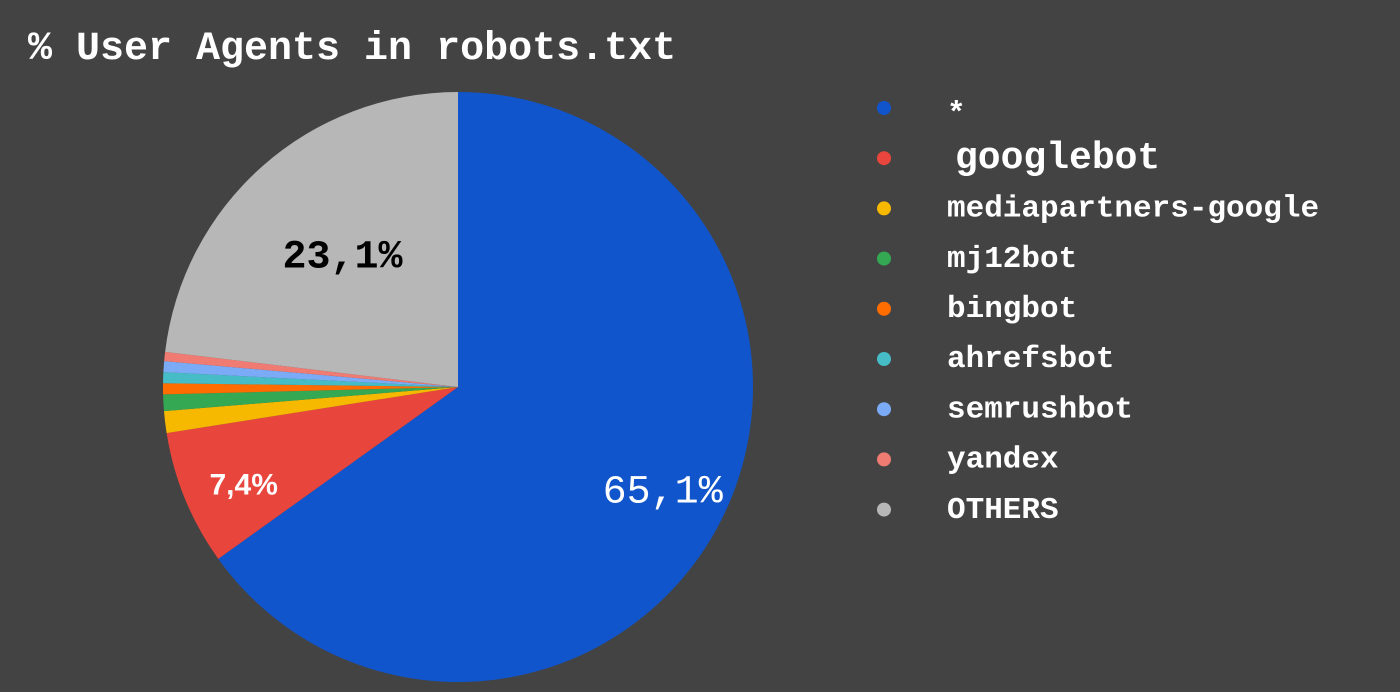 The width and height of the screenshot is (1400, 692). I want to click on pie-slice-yandex, so click(311, 369).